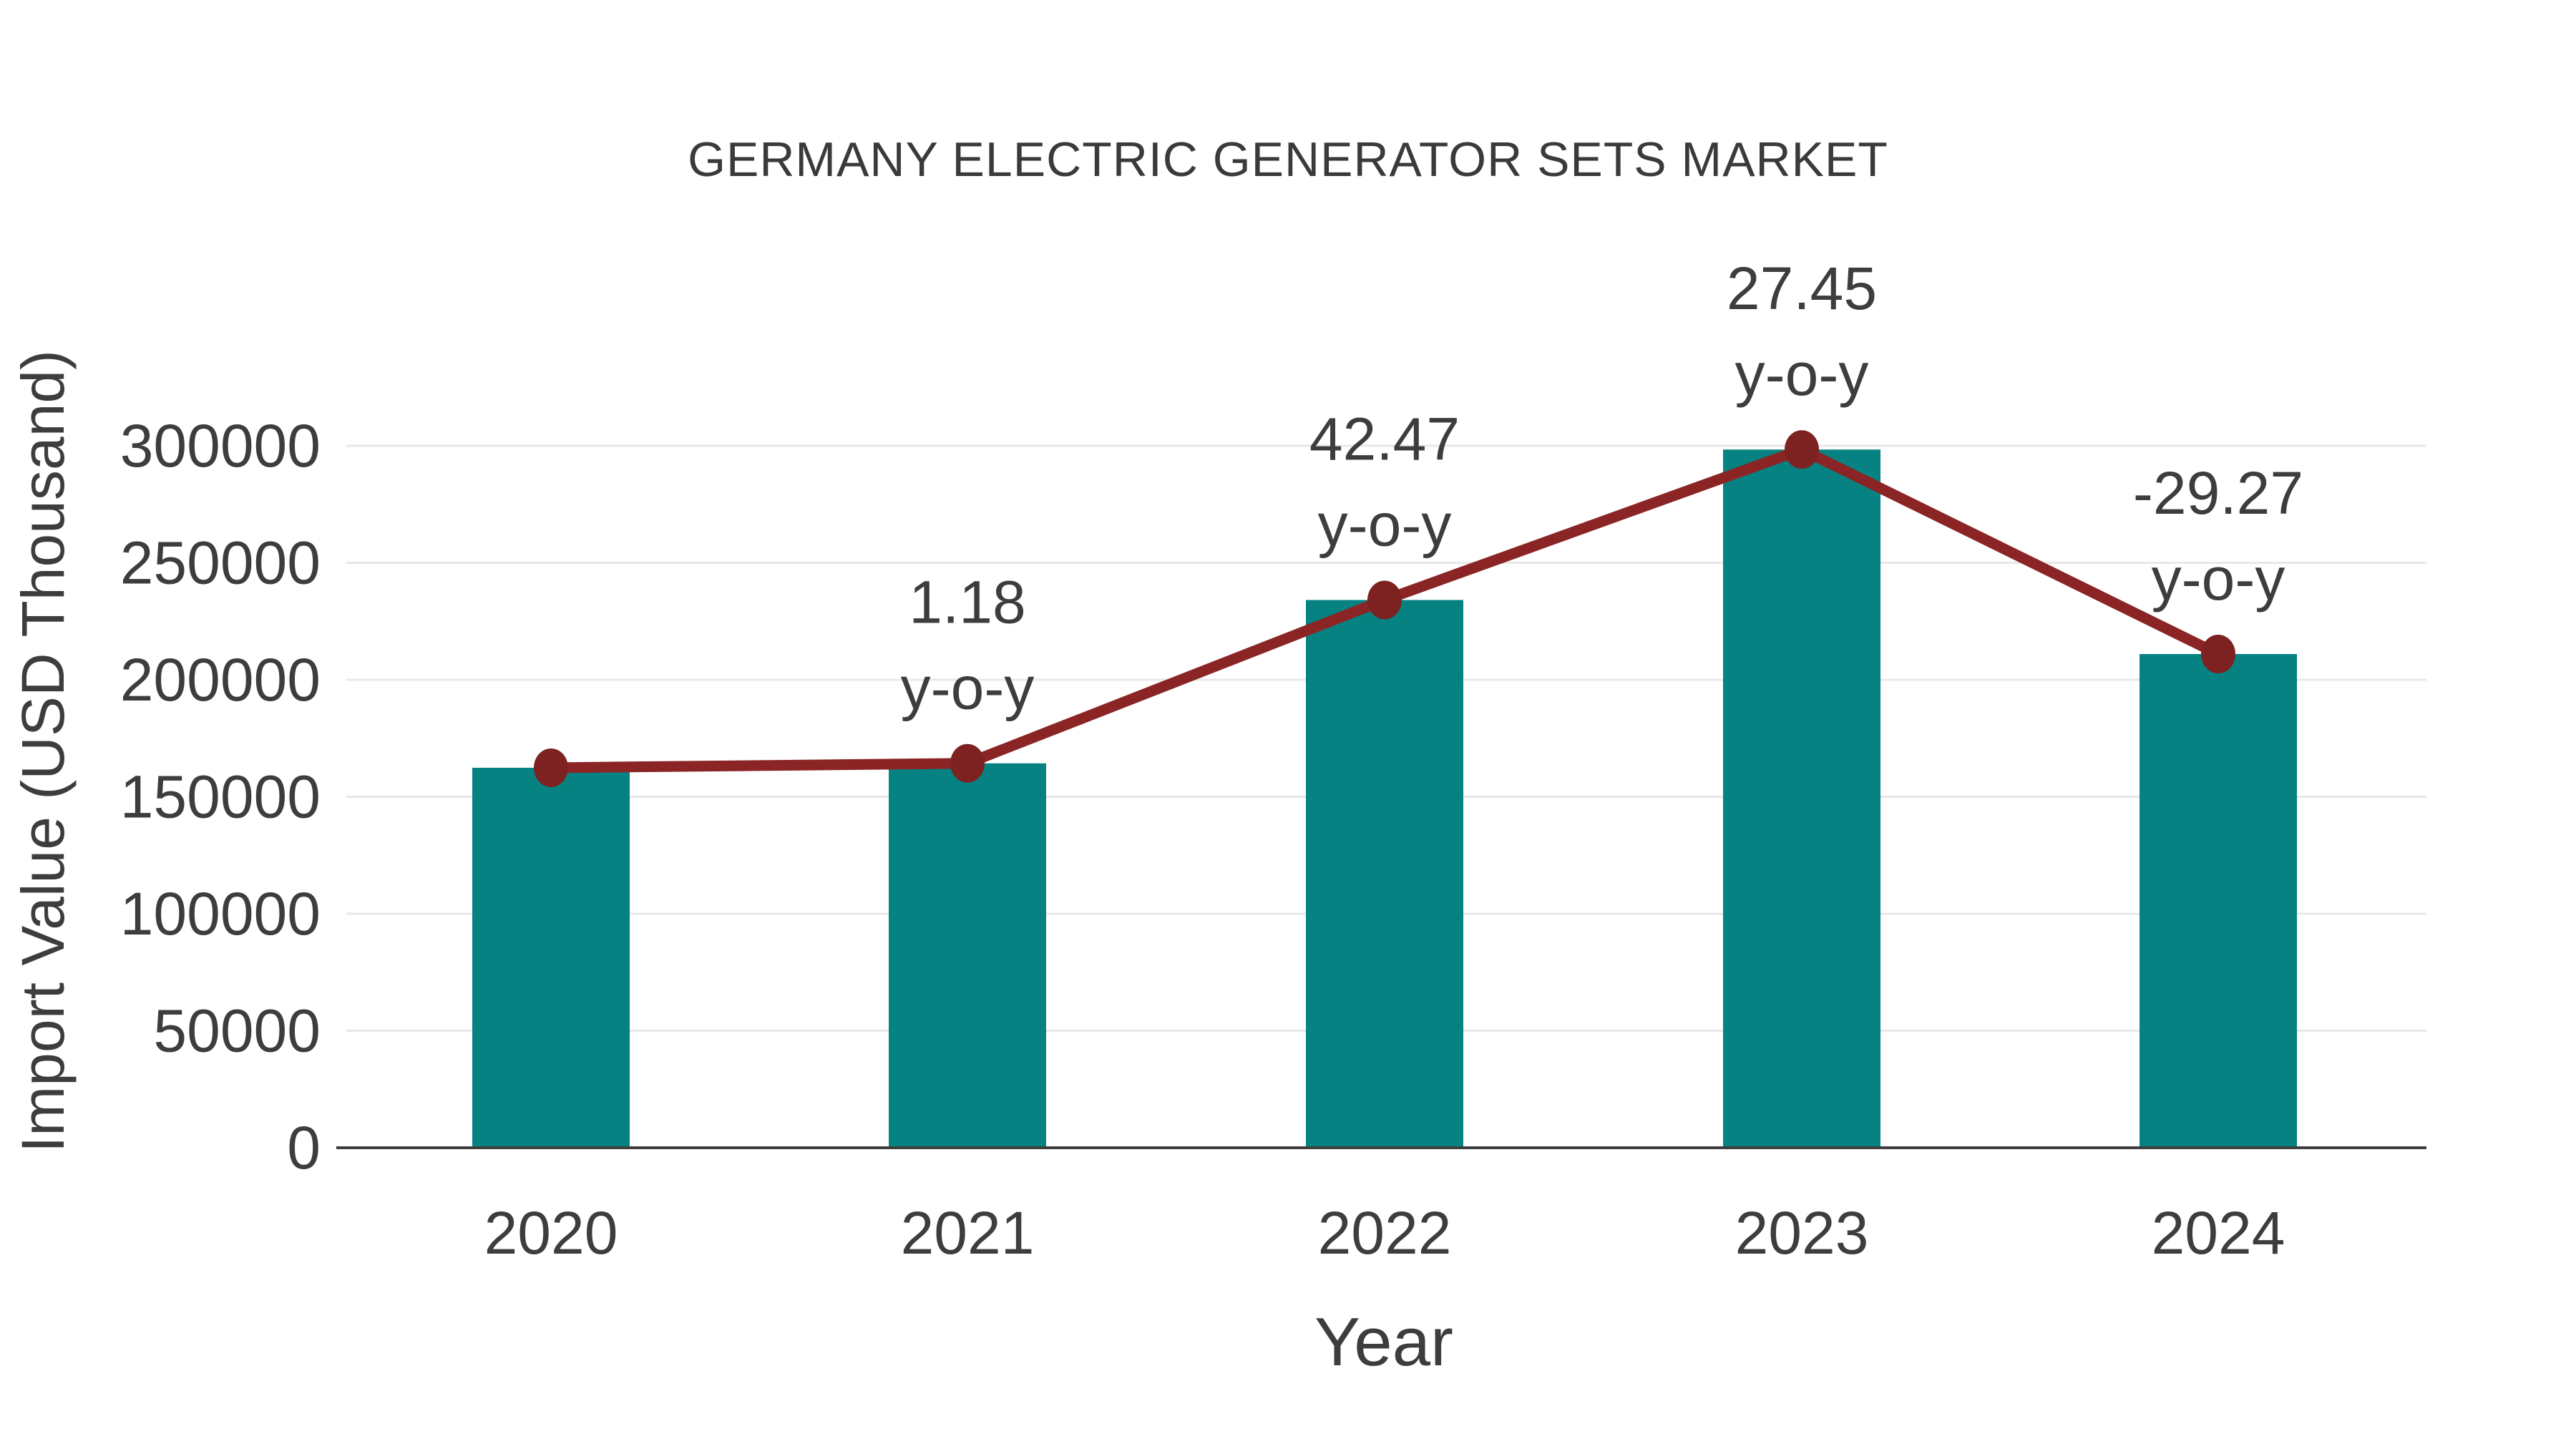 Image resolution: width=2576 pixels, height=1449 pixels. Describe the element at coordinates (1384, 600) in the screenshot. I see `marker-2022` at that location.